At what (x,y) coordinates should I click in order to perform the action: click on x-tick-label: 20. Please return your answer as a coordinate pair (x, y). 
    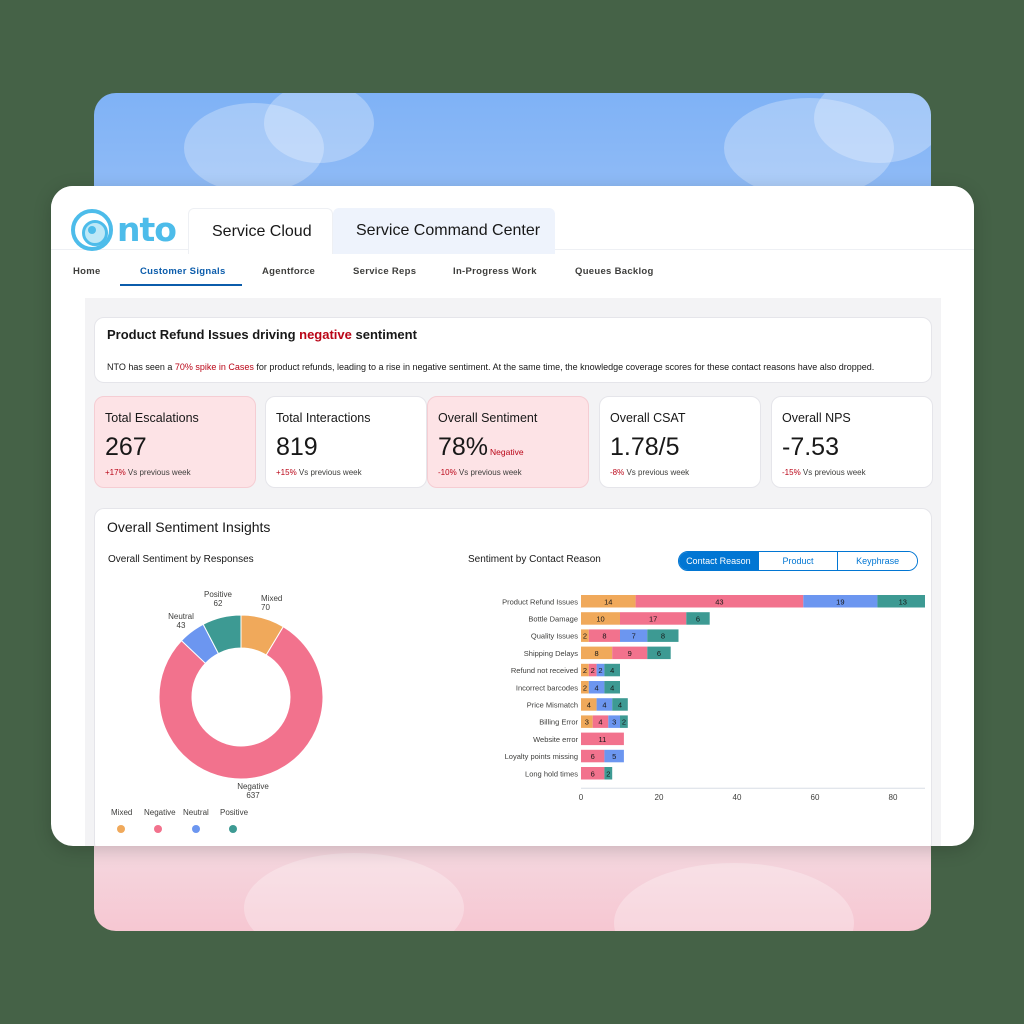
    Looking at the image, I should click on (659, 797).